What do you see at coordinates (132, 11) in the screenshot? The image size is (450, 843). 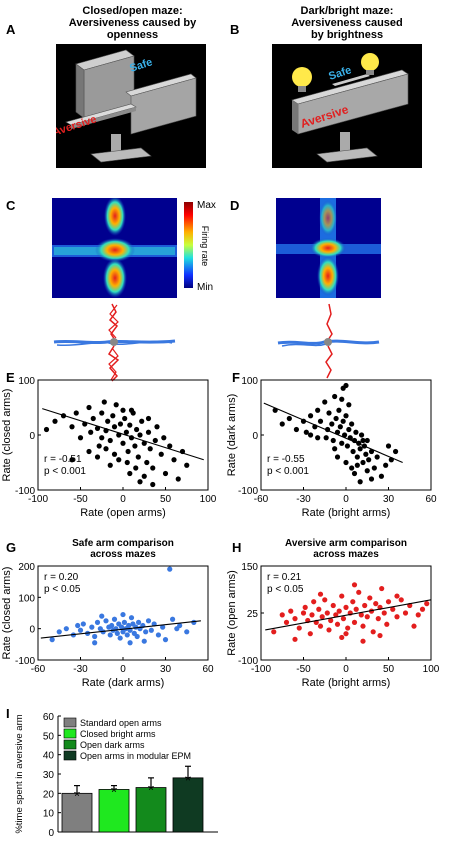 I see `panel-a-title-line1: Closed/open maze:` at bounding box center [132, 11].